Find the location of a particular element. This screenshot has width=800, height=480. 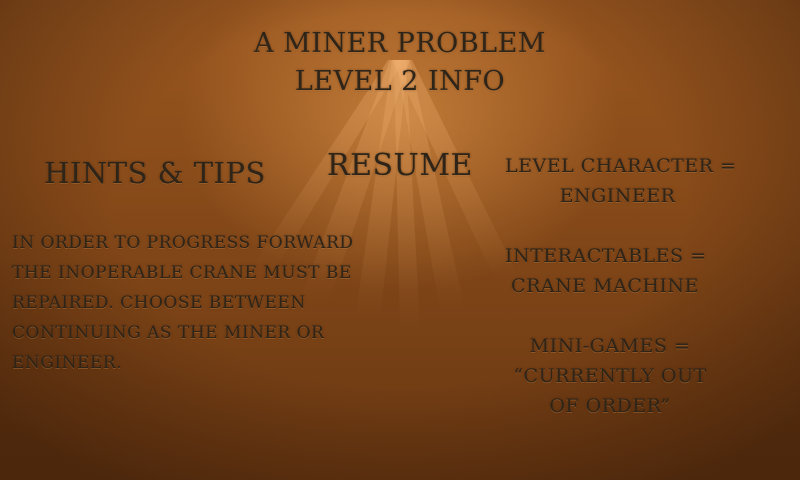

hints-tips-heading: Hints & Tips is located at coordinates (155, 173).